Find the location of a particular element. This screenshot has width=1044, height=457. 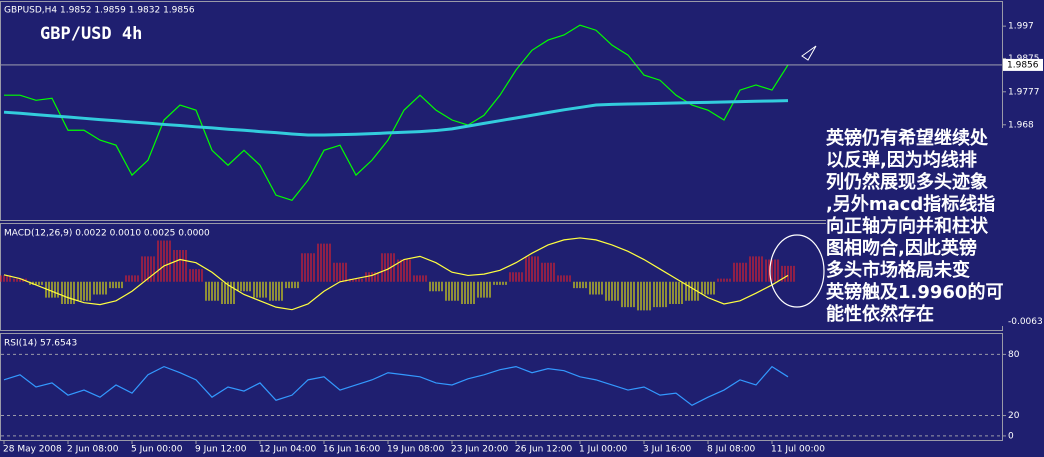

annotation-line: 能性依然存在 is located at coordinates (880, 314).